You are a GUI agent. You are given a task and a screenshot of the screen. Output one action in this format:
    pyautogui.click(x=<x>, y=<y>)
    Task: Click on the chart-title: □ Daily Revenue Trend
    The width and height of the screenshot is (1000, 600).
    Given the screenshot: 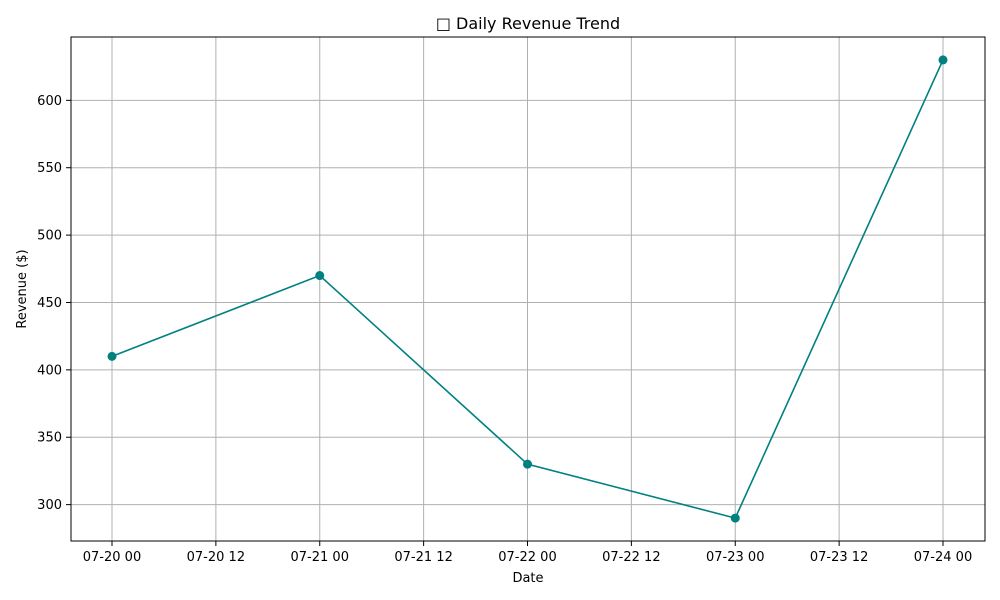 What is the action you would take?
    pyautogui.click(x=528, y=23)
    